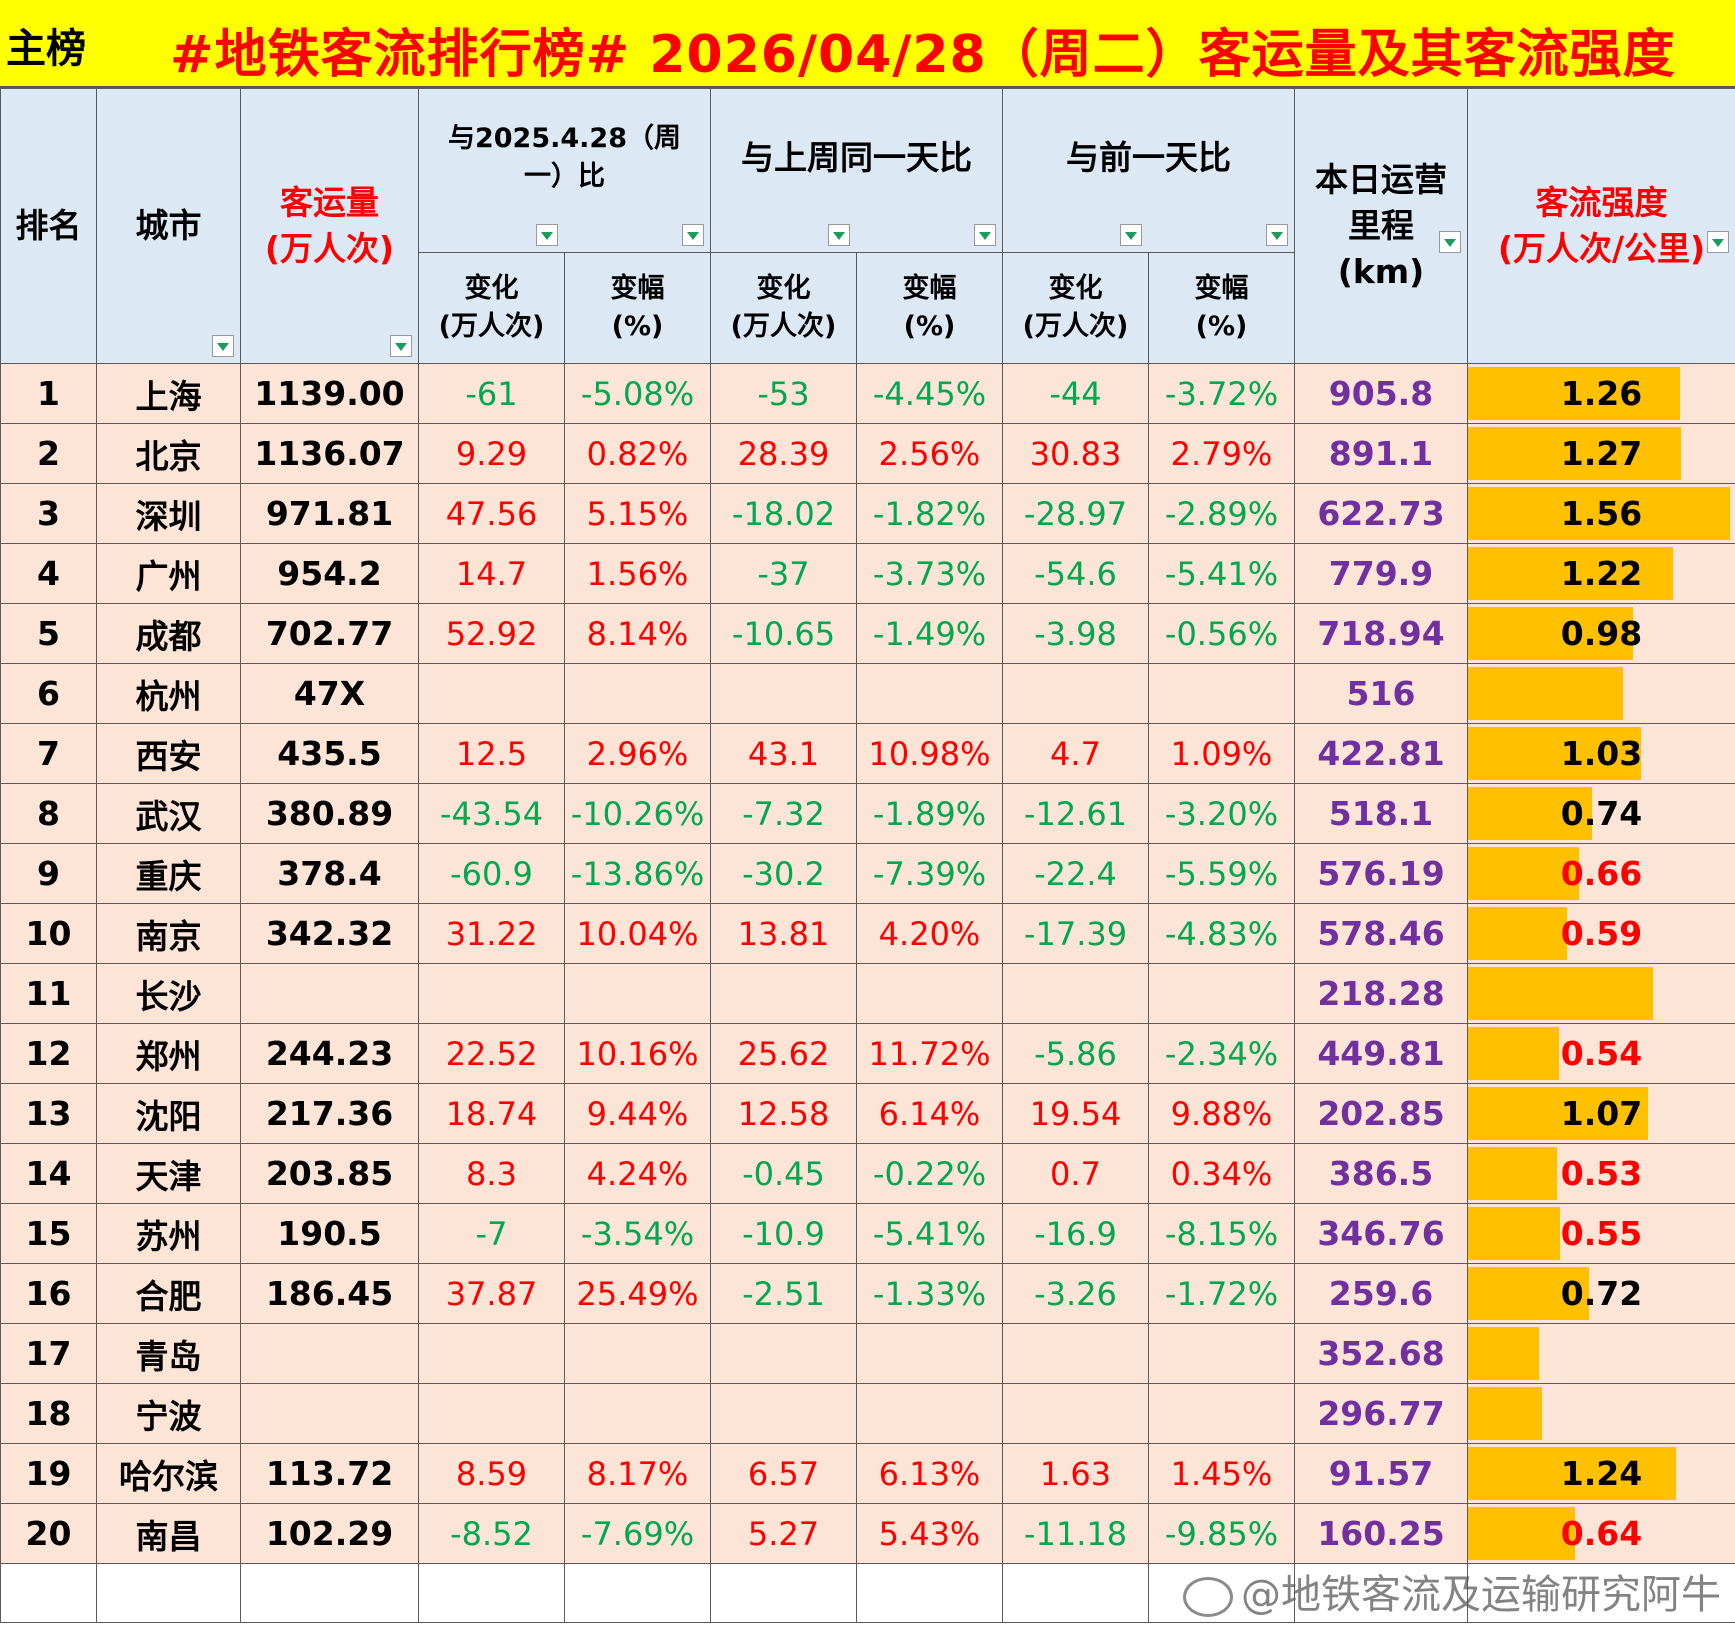 The width and height of the screenshot is (1735, 1625). Describe the element at coordinates (48, 1053) in the screenshot. I see `rank-cell: 12` at that location.